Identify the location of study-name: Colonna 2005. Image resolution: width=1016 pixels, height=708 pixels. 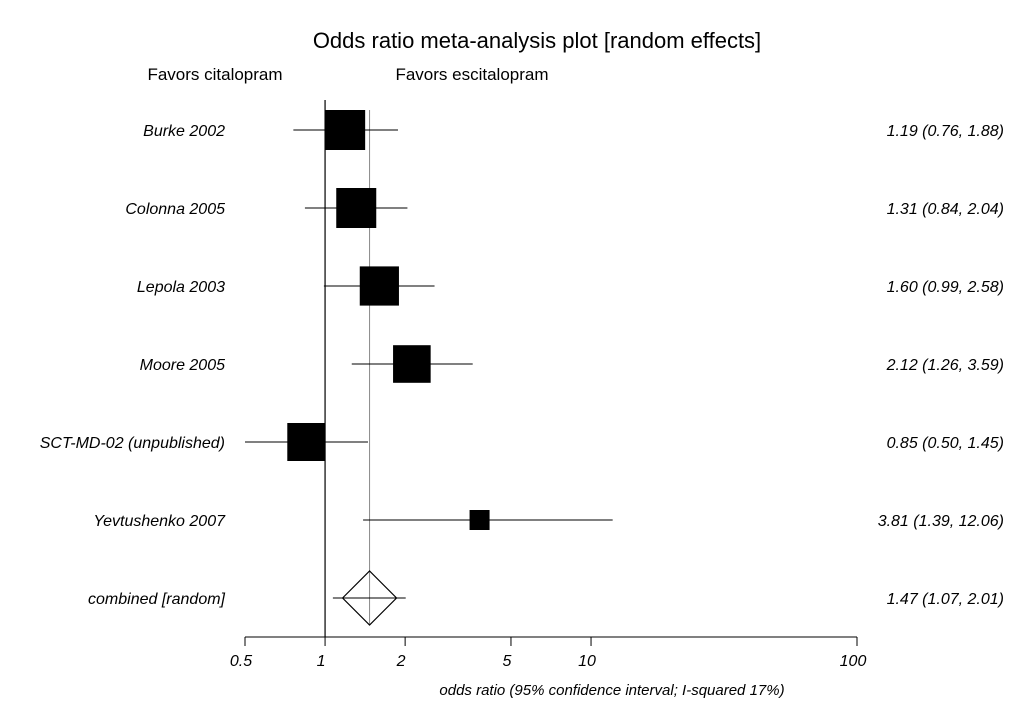
(175, 209).